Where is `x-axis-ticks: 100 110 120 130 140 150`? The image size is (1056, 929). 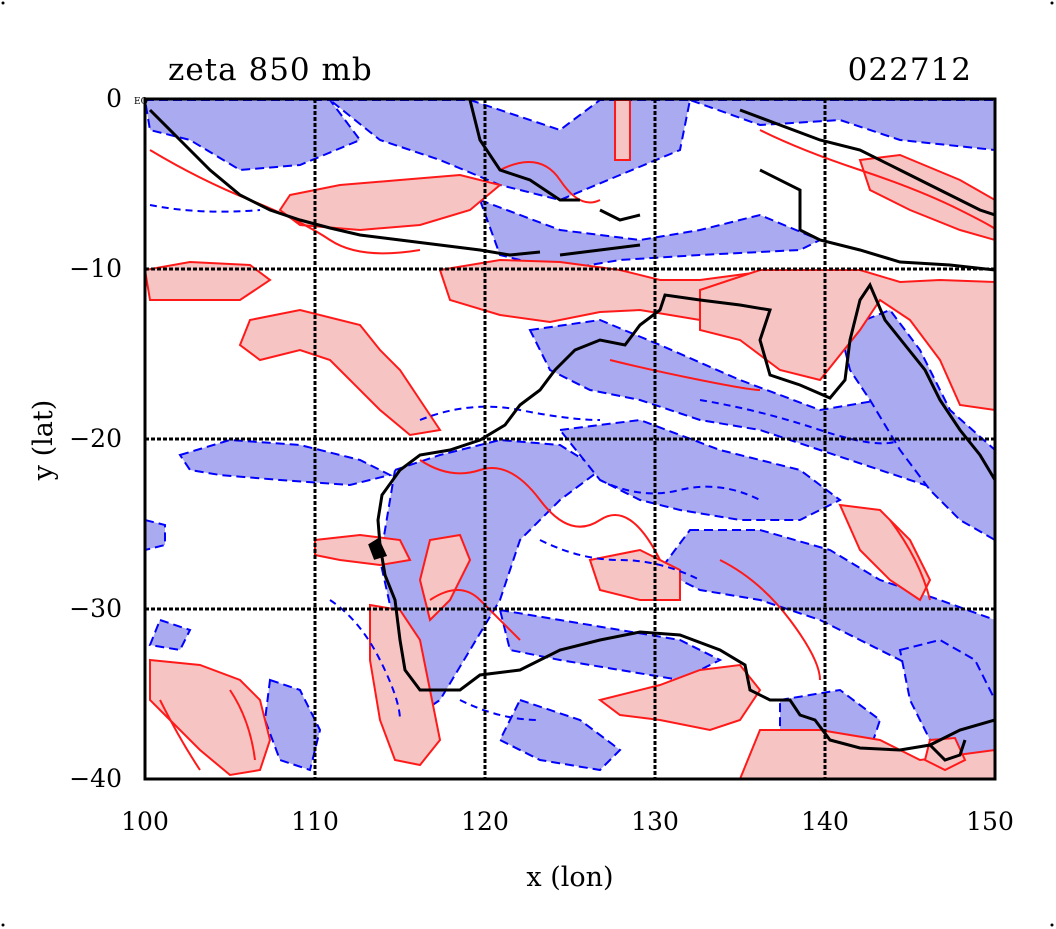 x-axis-ticks: 100 110 120 130 140 150 is located at coordinates (567, 821).